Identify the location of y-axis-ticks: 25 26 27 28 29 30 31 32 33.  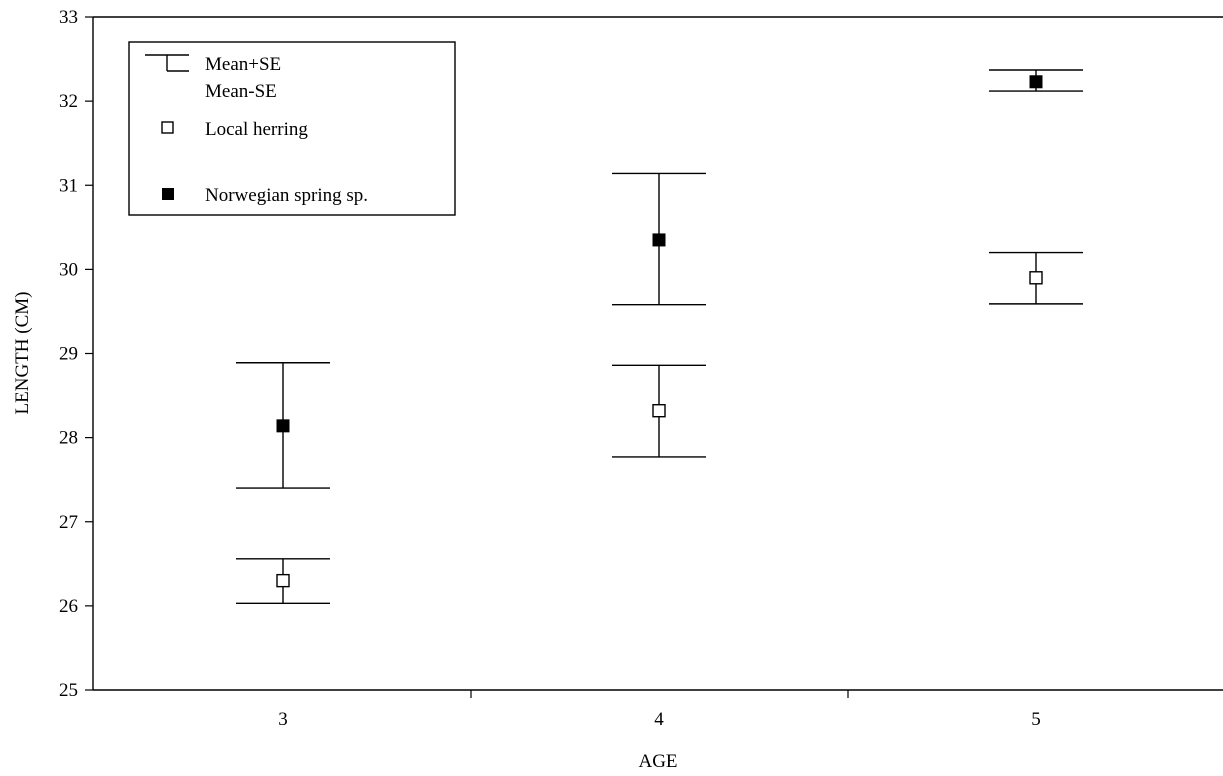
(76, 354).